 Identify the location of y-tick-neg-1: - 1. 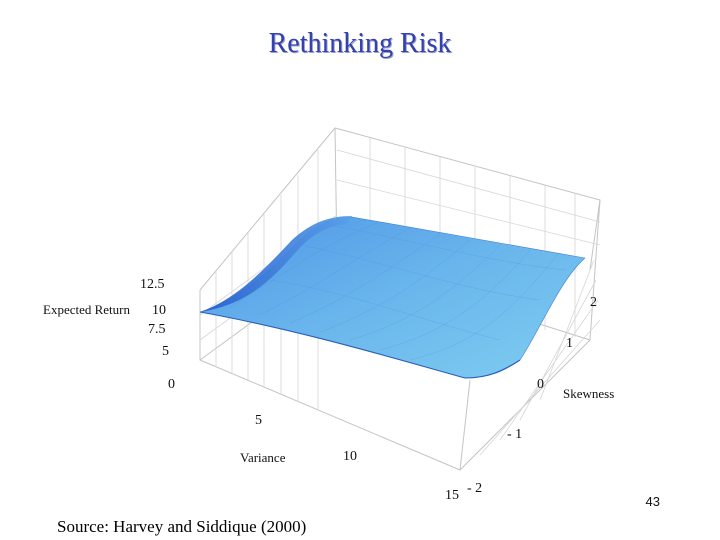
(514, 434).